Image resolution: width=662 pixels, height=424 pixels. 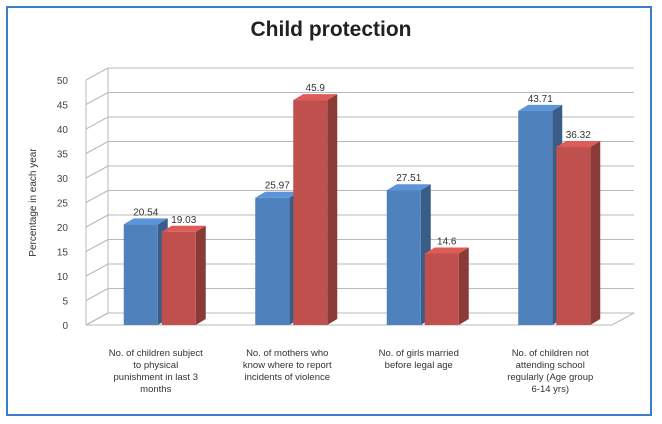 I want to click on y-tick-label: 45, so click(x=63, y=106).